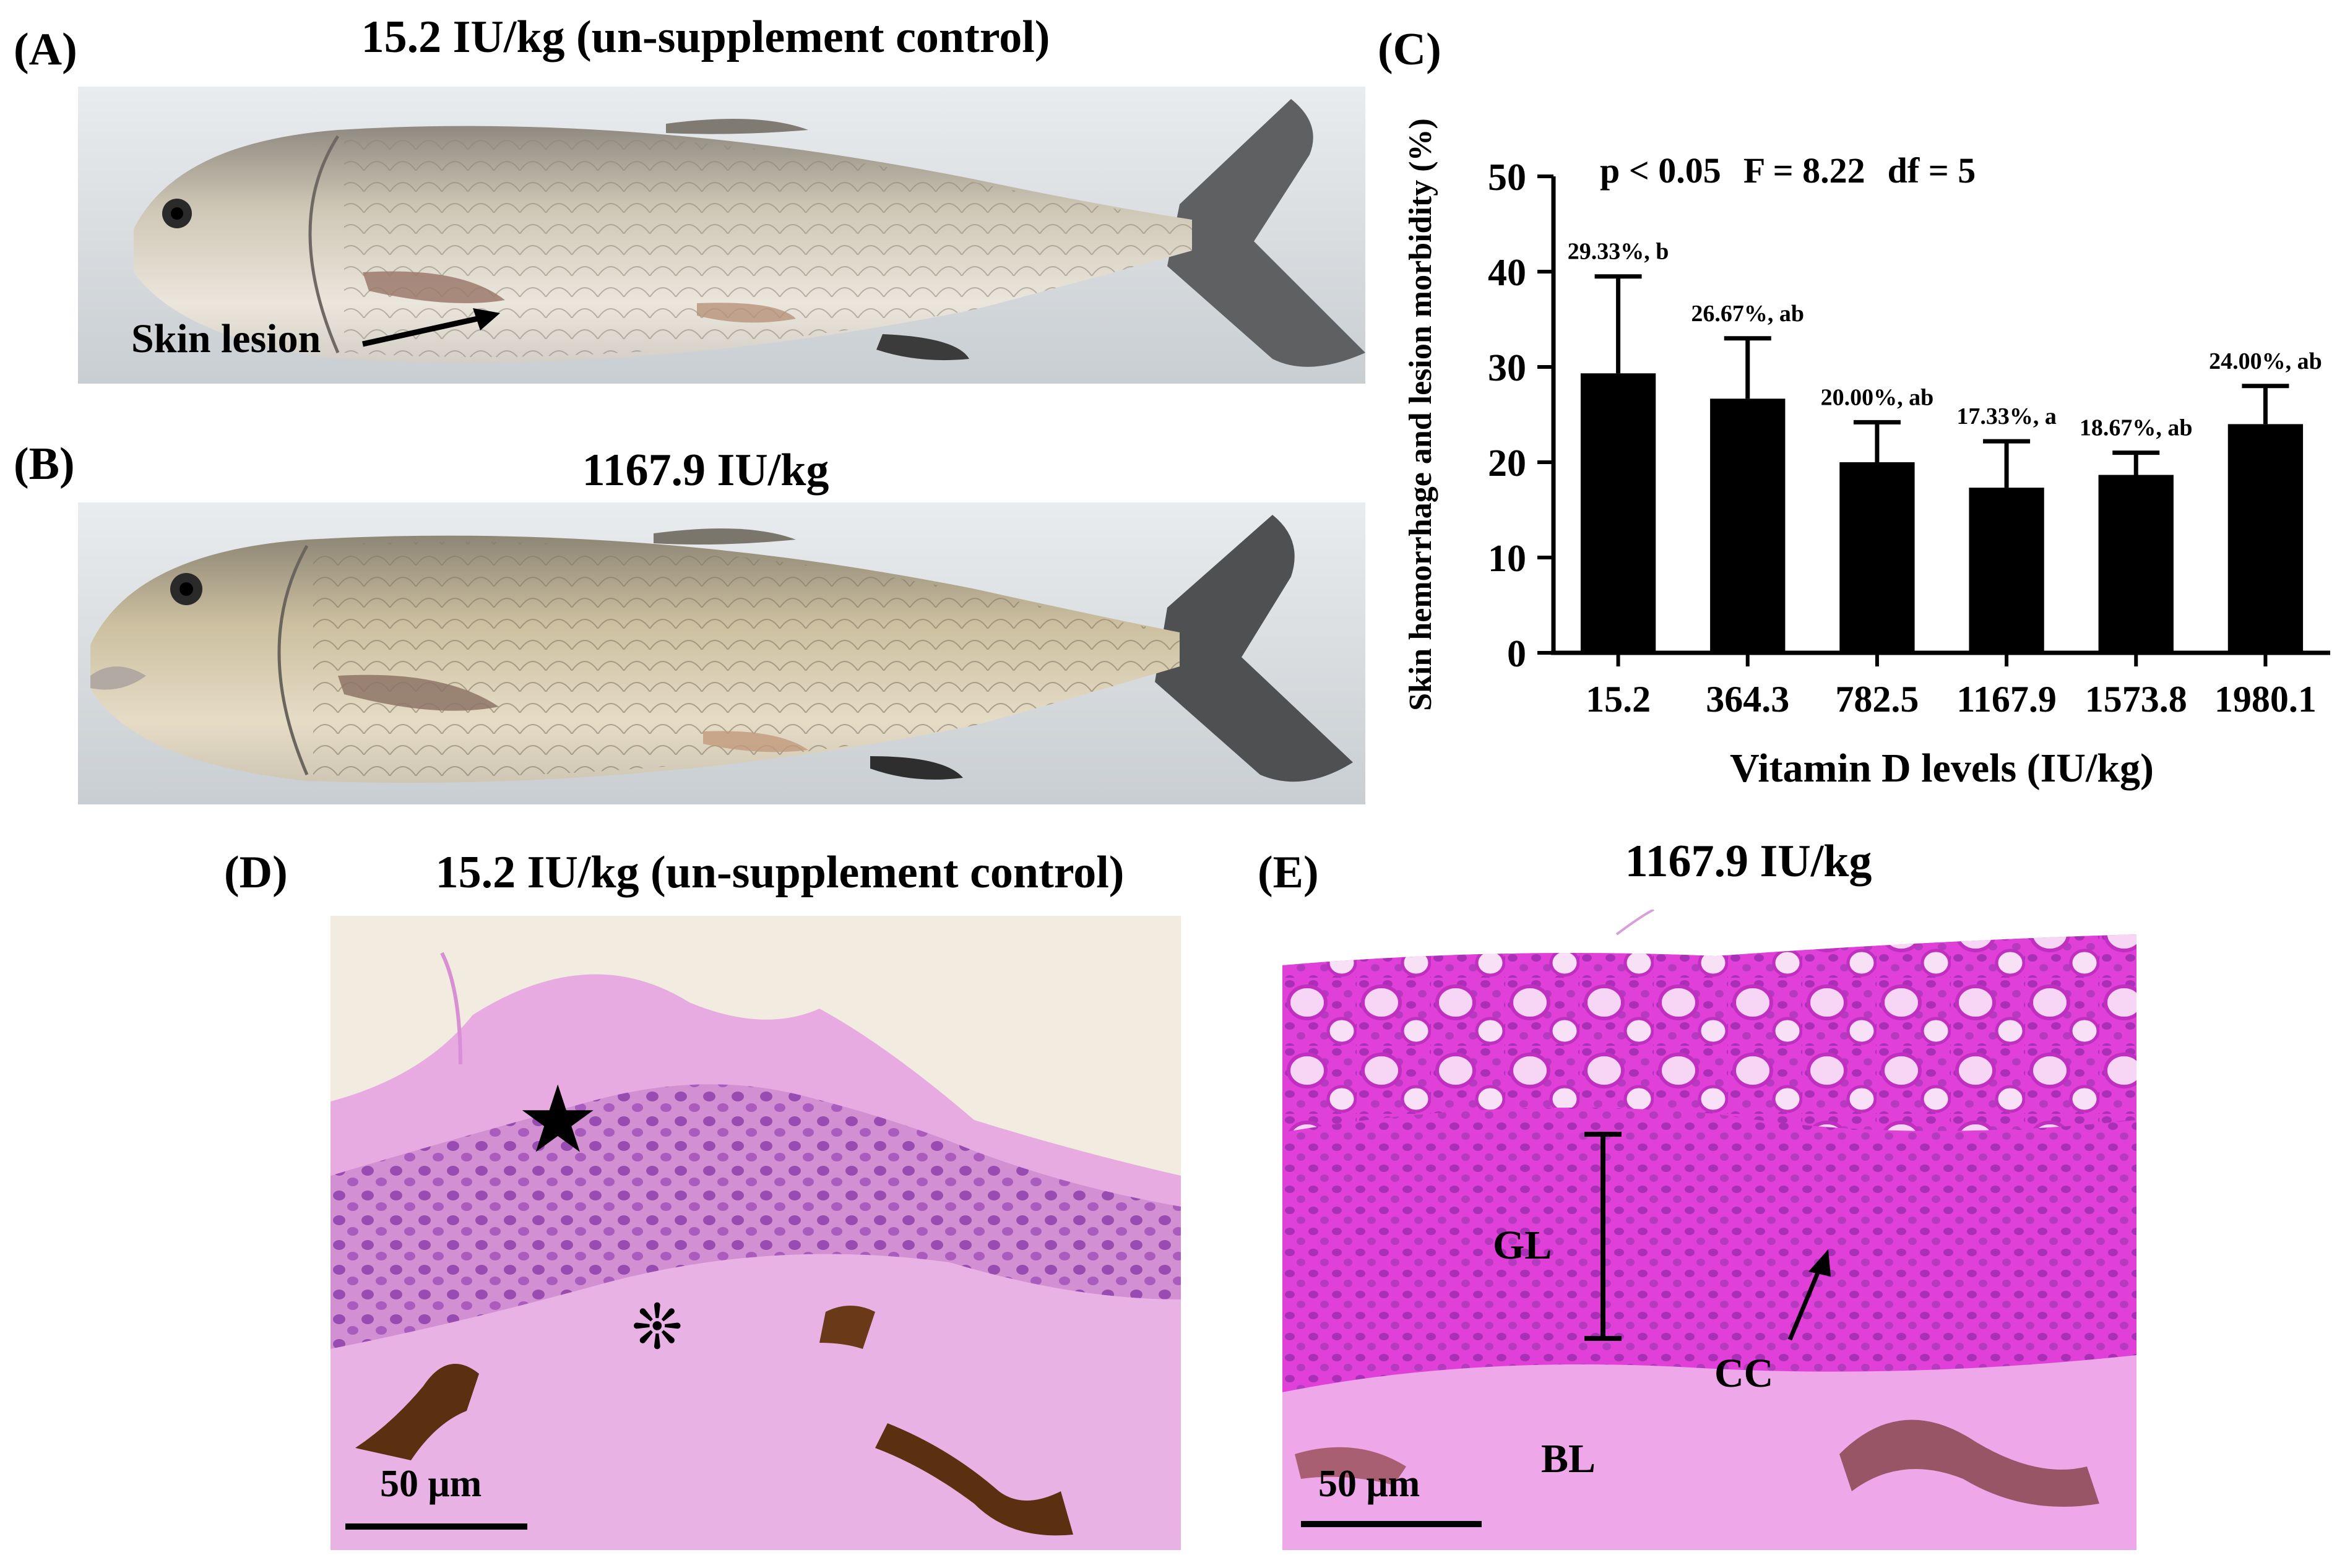  I want to click on stats-item: p < 0.05, so click(1661, 170).